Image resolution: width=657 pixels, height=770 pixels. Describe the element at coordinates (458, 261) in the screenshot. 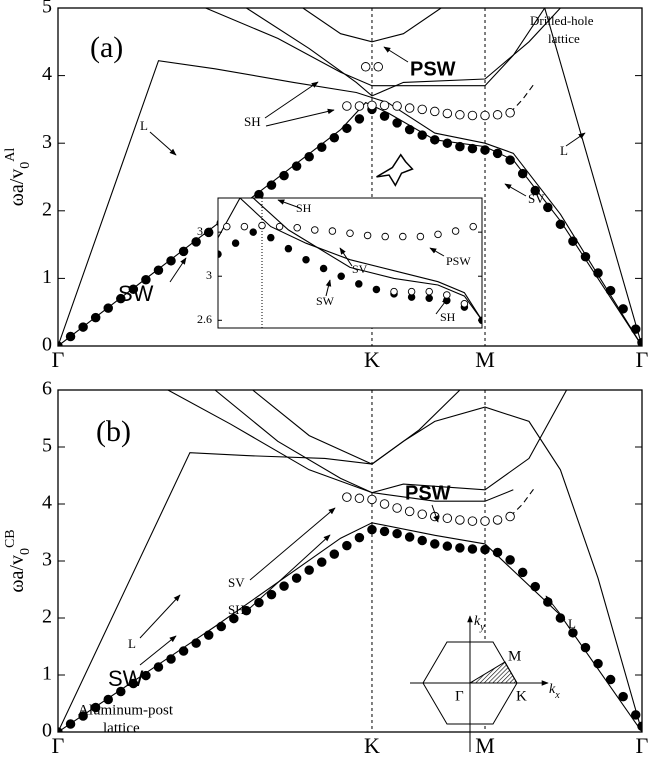

I see `annotation: PSW` at that location.